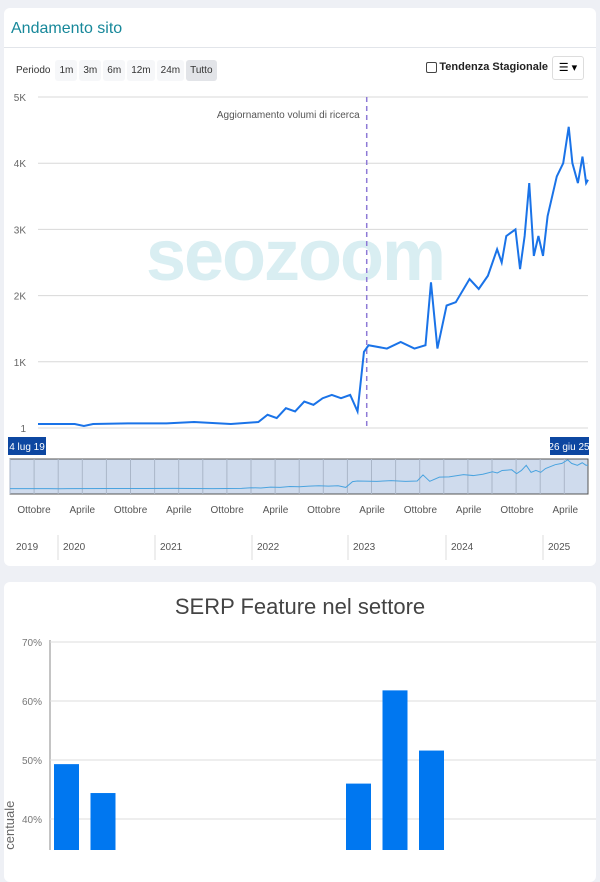 The height and width of the screenshot is (882, 600). I want to click on seasonal-label: Tendenza Stagionale, so click(493, 67).